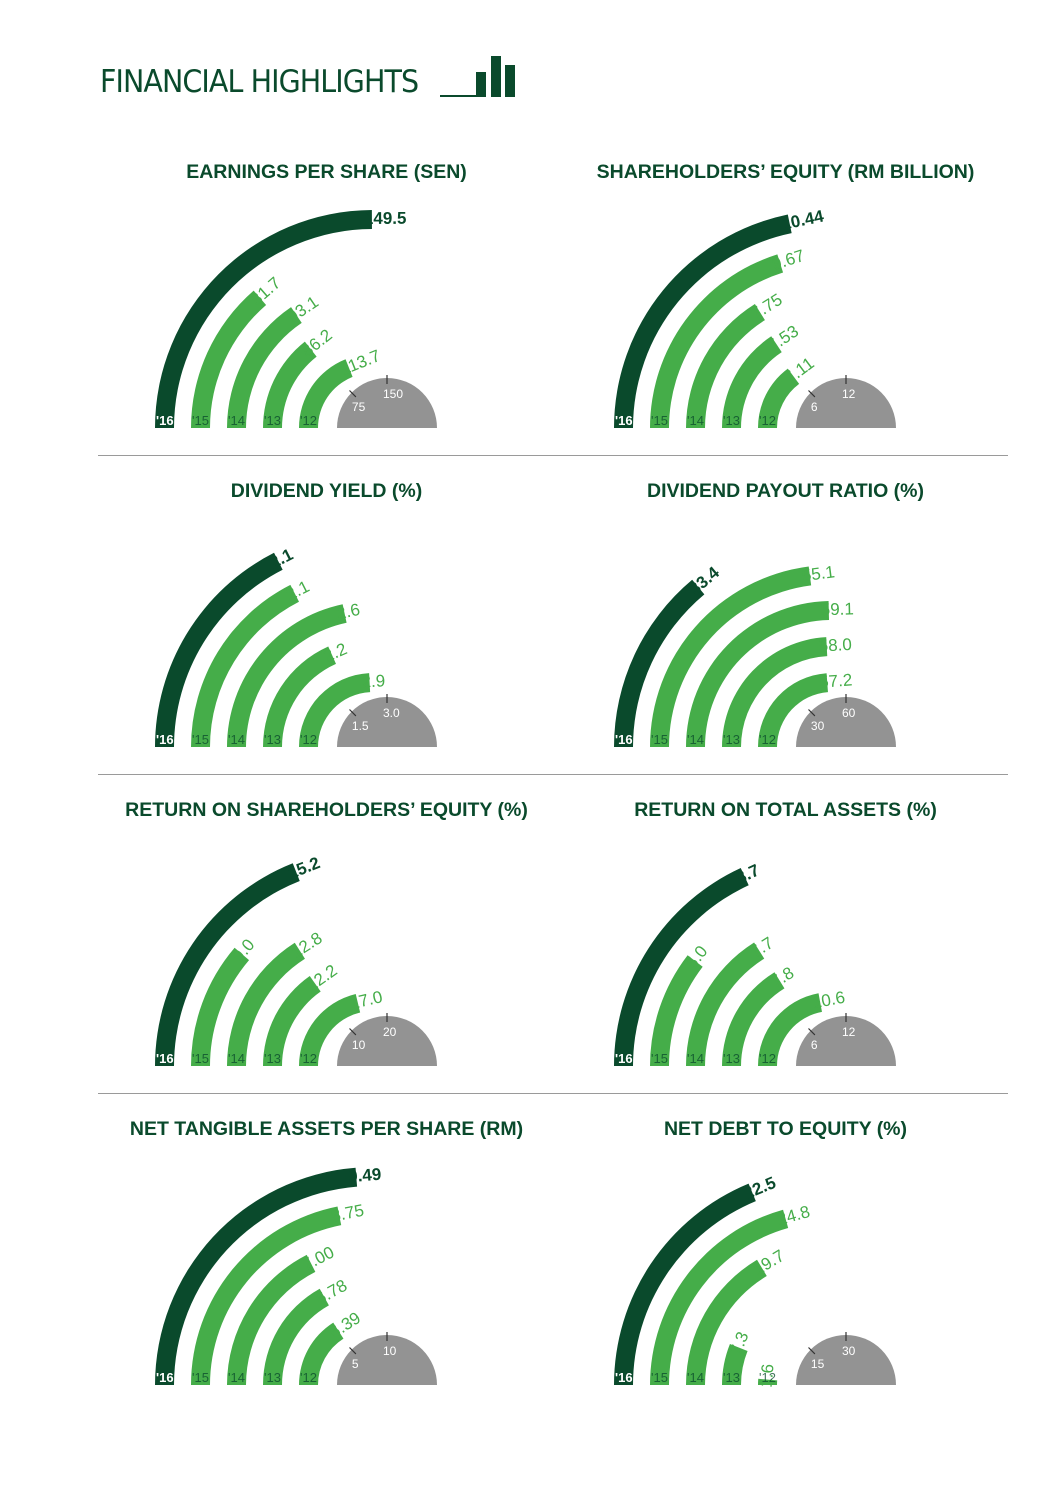  I want to click on bar-value-label: 10.6, so click(828, 1000).